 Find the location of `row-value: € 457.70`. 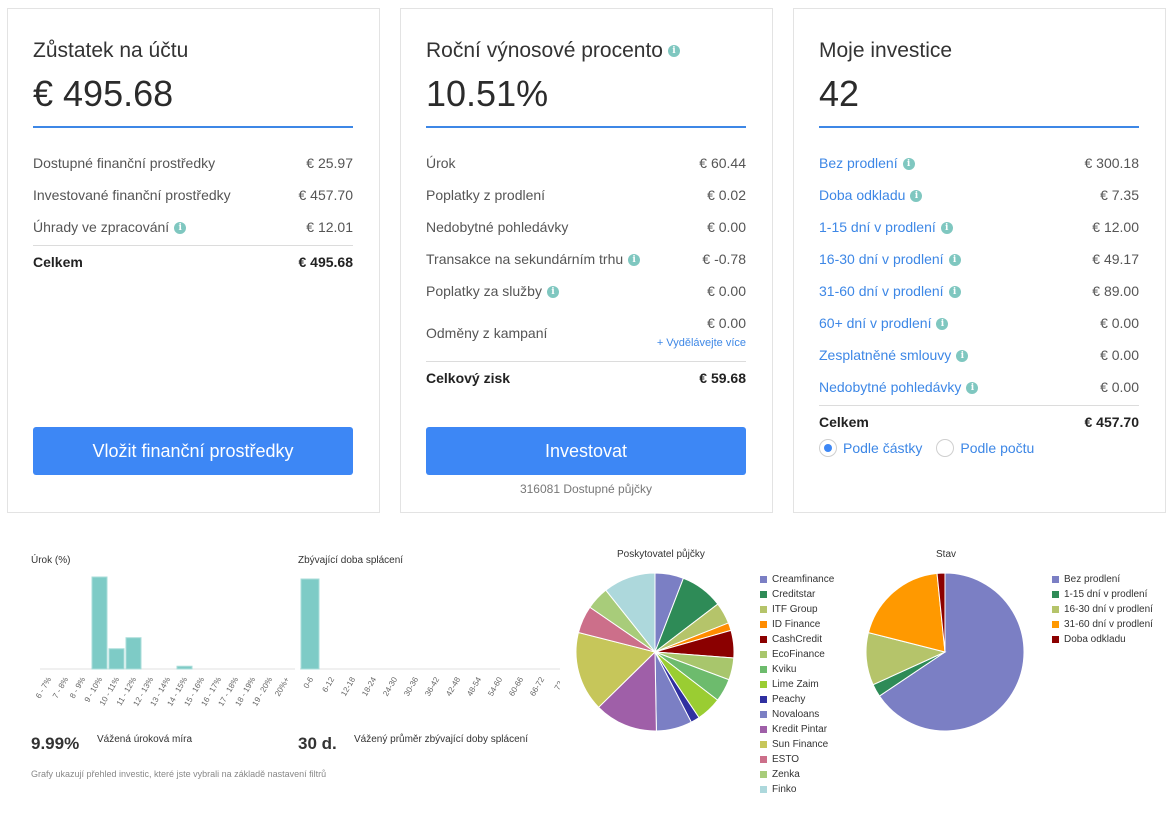

row-value: € 457.70 is located at coordinates (326, 195).